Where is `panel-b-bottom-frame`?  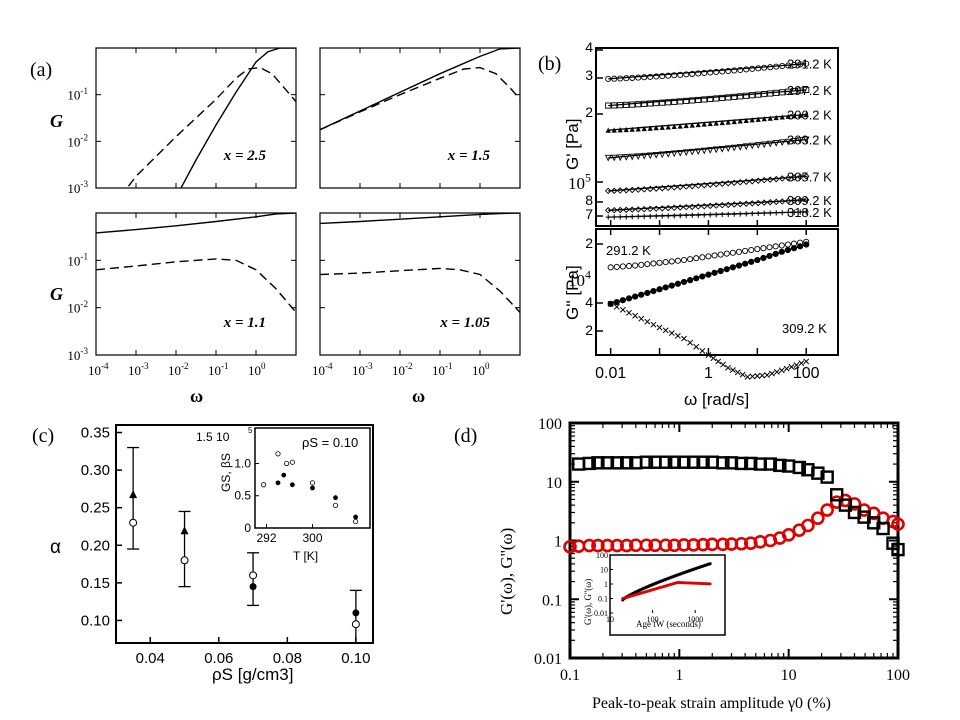
panel-b-bottom-frame is located at coordinates (717, 292).